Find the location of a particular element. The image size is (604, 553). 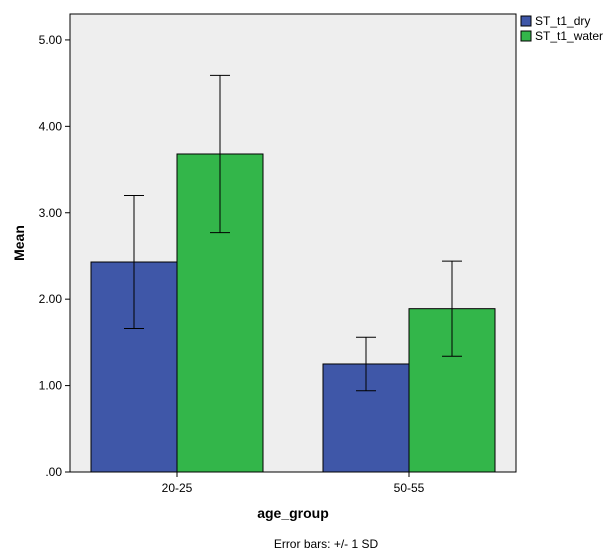

y-tick-label: 2.00 is located at coordinates (51, 299).